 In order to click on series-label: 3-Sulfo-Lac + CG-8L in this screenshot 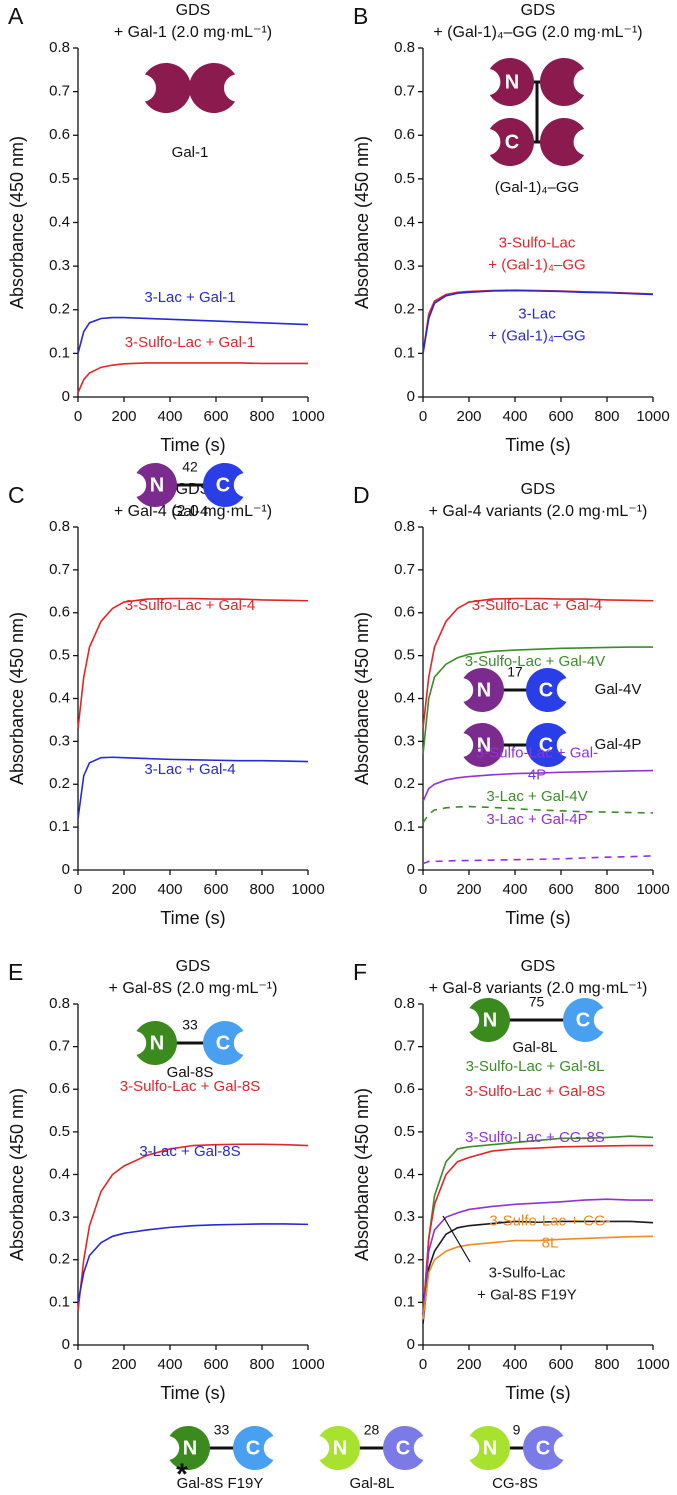, I will do `click(550, 1231)`.